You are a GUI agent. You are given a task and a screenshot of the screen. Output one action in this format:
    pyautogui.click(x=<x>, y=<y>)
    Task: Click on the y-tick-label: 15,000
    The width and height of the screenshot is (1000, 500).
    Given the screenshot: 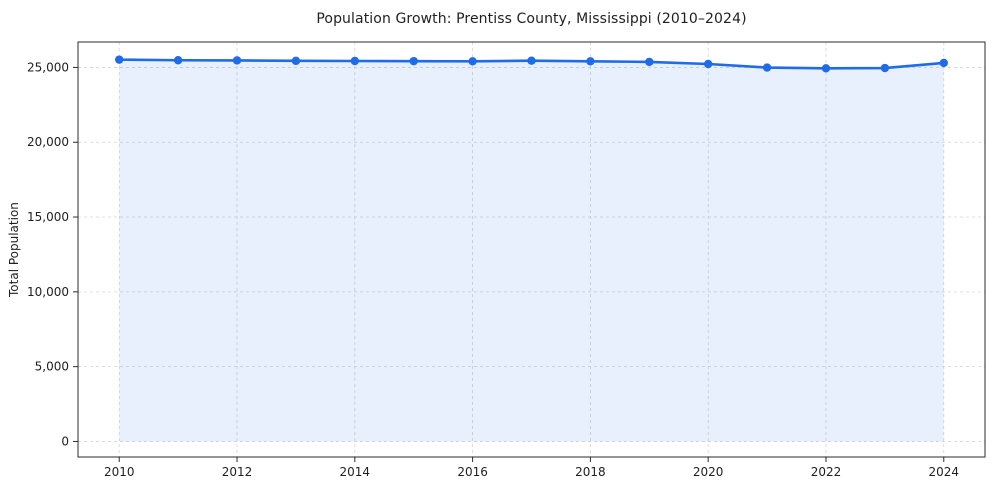 What is the action you would take?
    pyautogui.click(x=48, y=217)
    